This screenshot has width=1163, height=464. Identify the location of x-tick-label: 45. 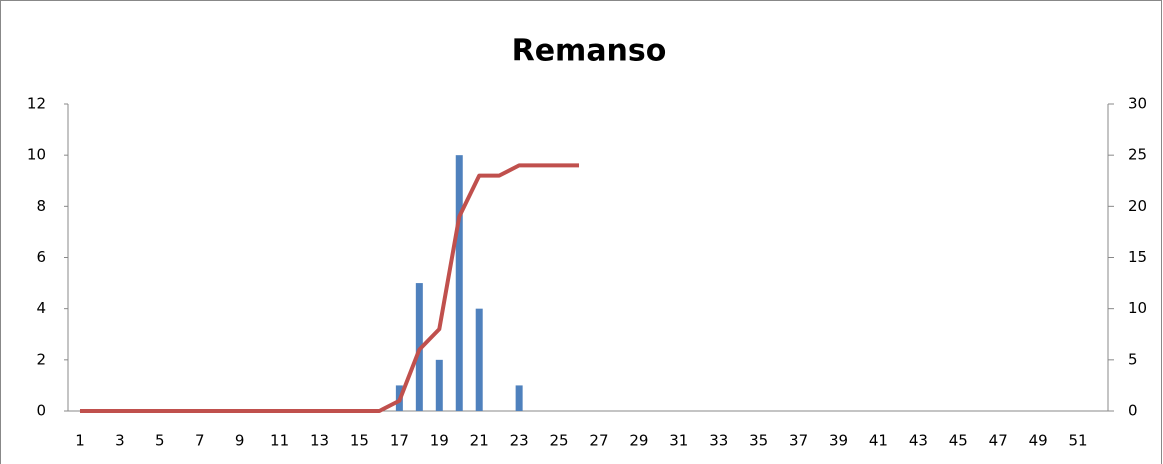
(958, 441).